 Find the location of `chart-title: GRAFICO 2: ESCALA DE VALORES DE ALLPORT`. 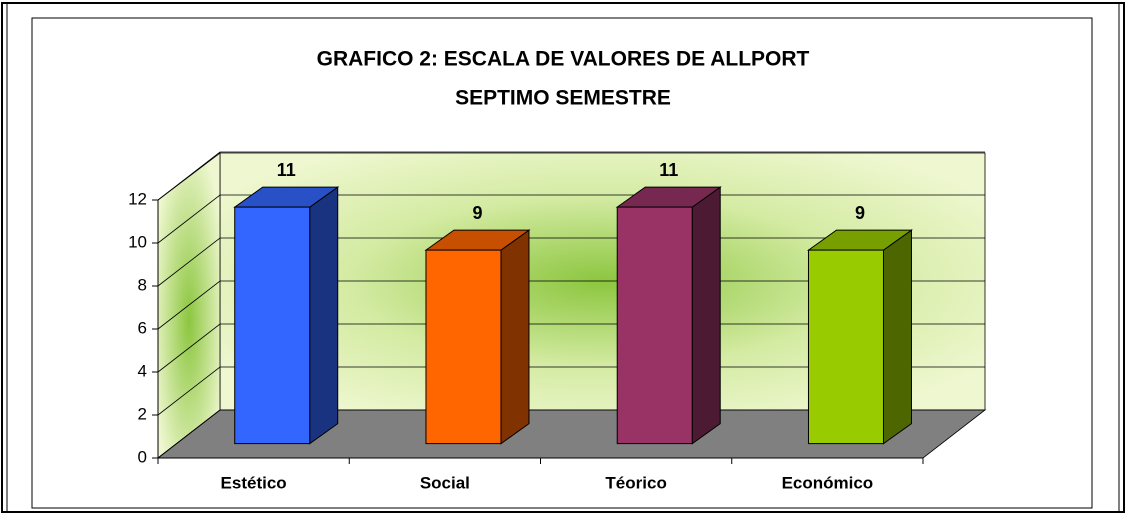

chart-title: GRAFICO 2: ESCALA DE VALORES DE ALLPORT is located at coordinates (563, 59).